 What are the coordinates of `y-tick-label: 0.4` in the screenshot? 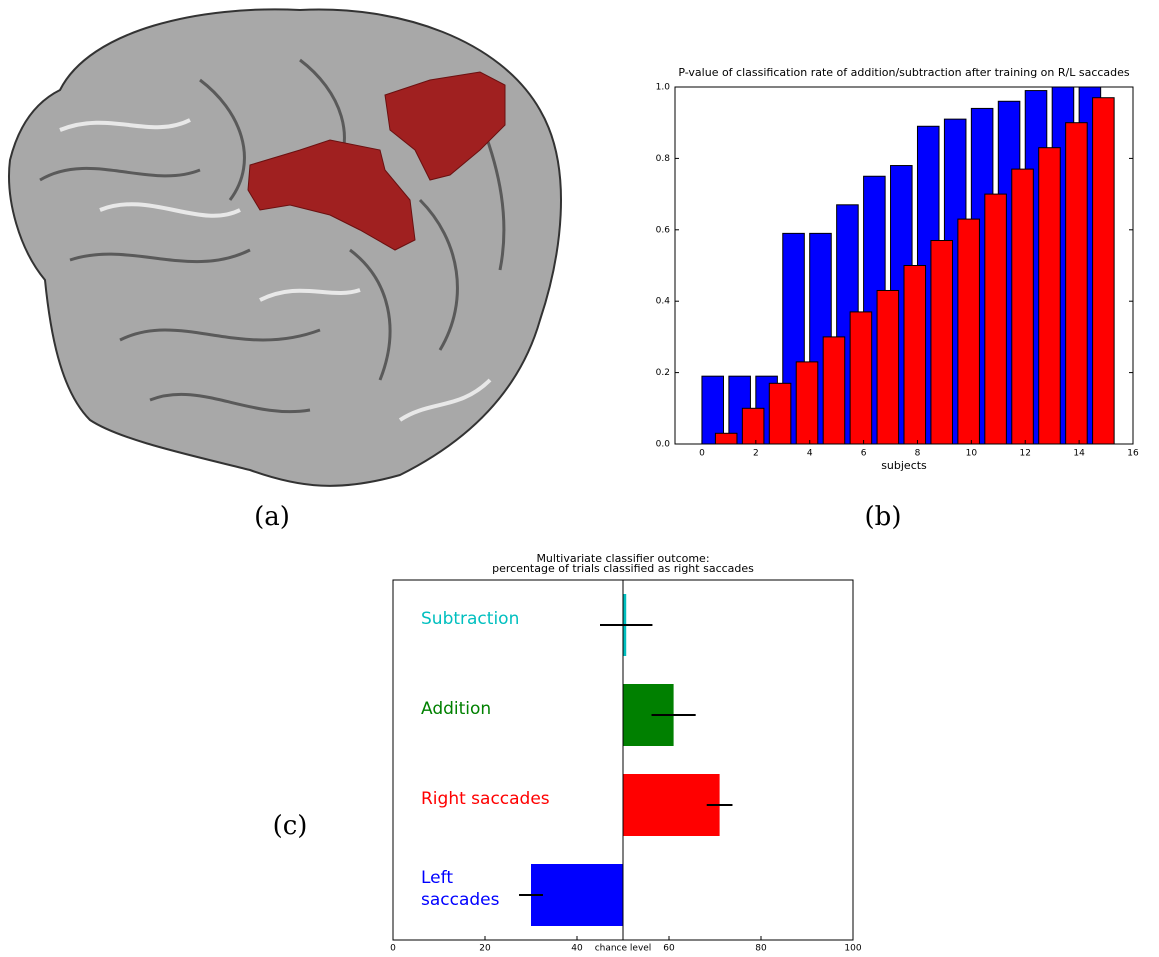 It's located at (663, 302).